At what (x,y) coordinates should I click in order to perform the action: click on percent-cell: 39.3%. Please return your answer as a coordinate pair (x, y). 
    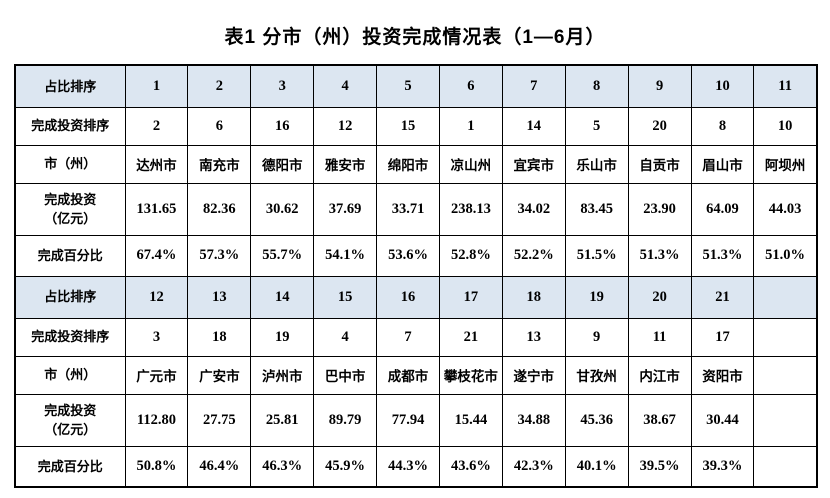
    Looking at the image, I should click on (722, 466).